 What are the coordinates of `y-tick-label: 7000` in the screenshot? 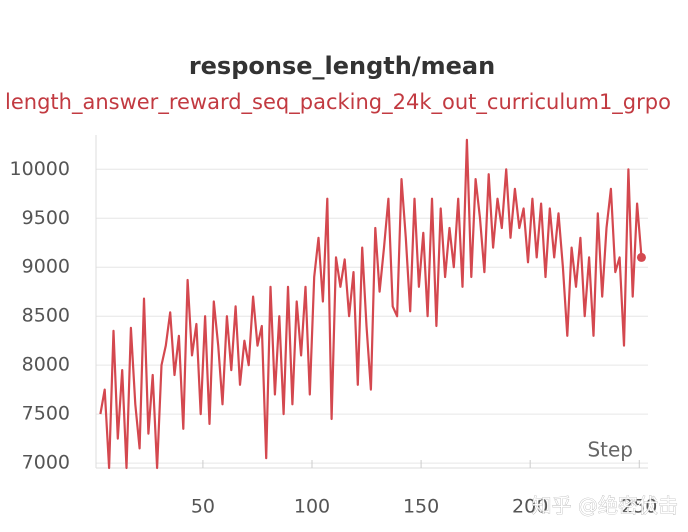 It's located at (46, 463).